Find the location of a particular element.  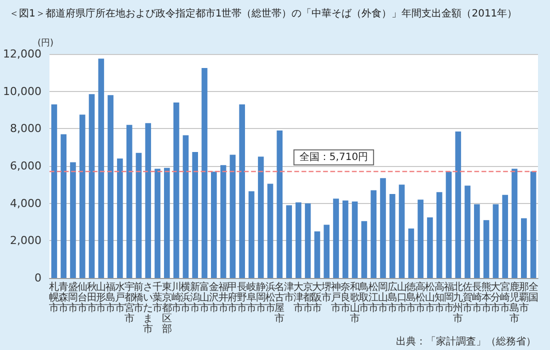

y-tick-label: 10,000 is located at coordinates (22, 91).